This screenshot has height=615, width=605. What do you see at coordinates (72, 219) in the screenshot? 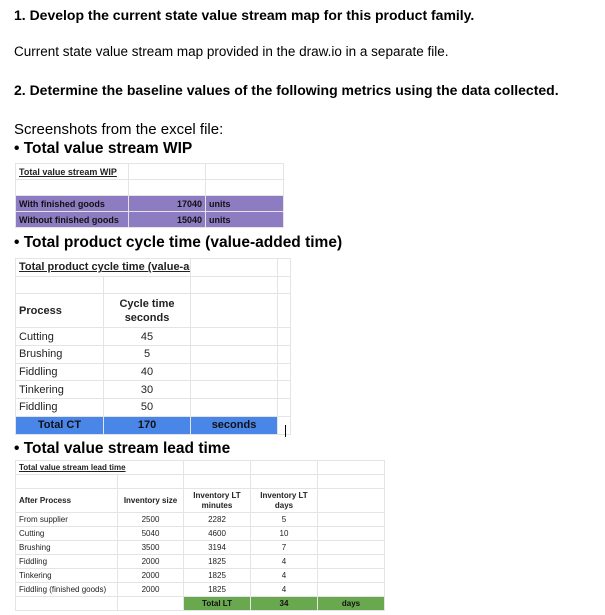
I see `wip-cell: Without finished goods` at bounding box center [72, 219].